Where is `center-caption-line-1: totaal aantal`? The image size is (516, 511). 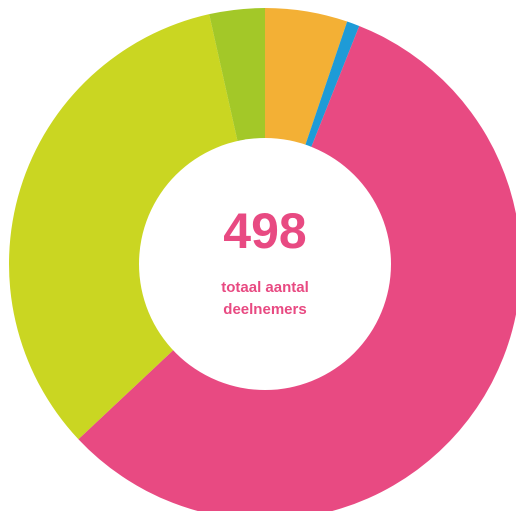 center-caption-line-1: totaal aantal is located at coordinates (265, 287).